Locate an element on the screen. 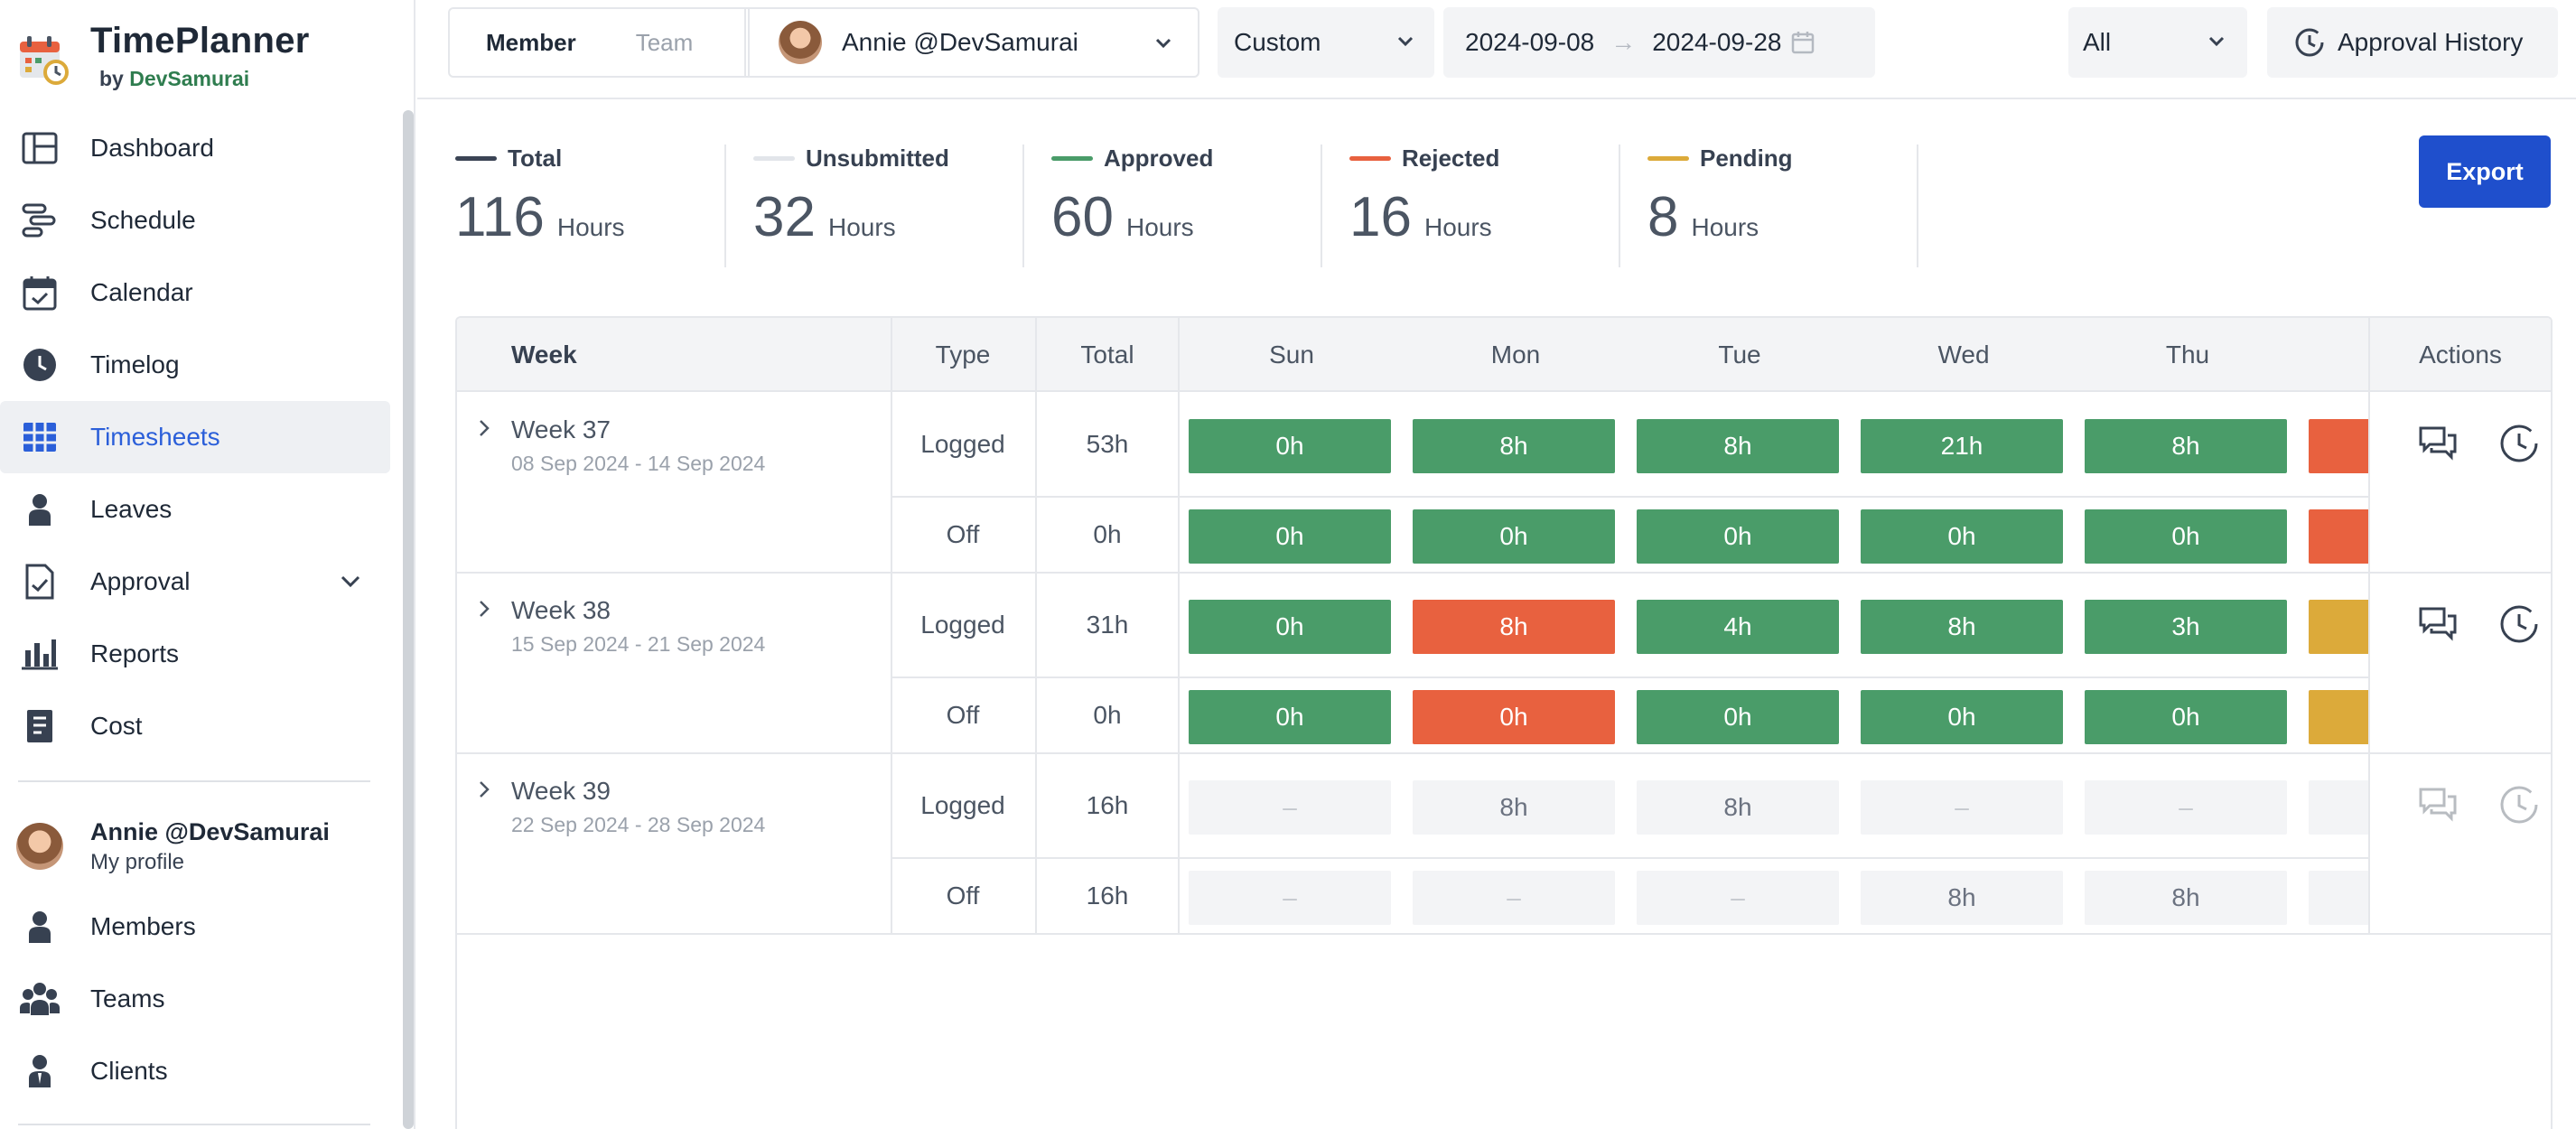  sidebar-item-reports: Reports is located at coordinates (195, 654).